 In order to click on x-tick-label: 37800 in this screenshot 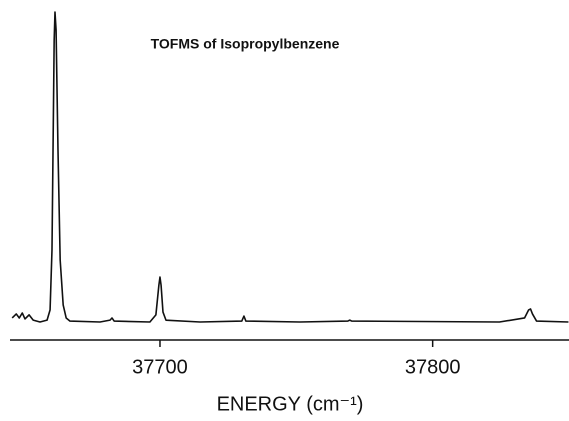, I will do `click(433, 367)`.